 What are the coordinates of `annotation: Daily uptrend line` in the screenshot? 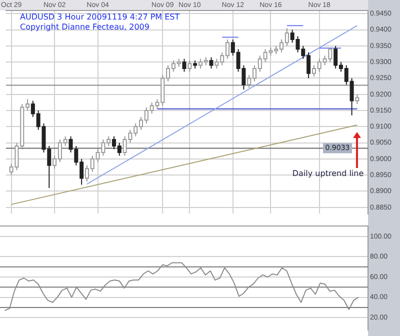 It's located at (328, 173).